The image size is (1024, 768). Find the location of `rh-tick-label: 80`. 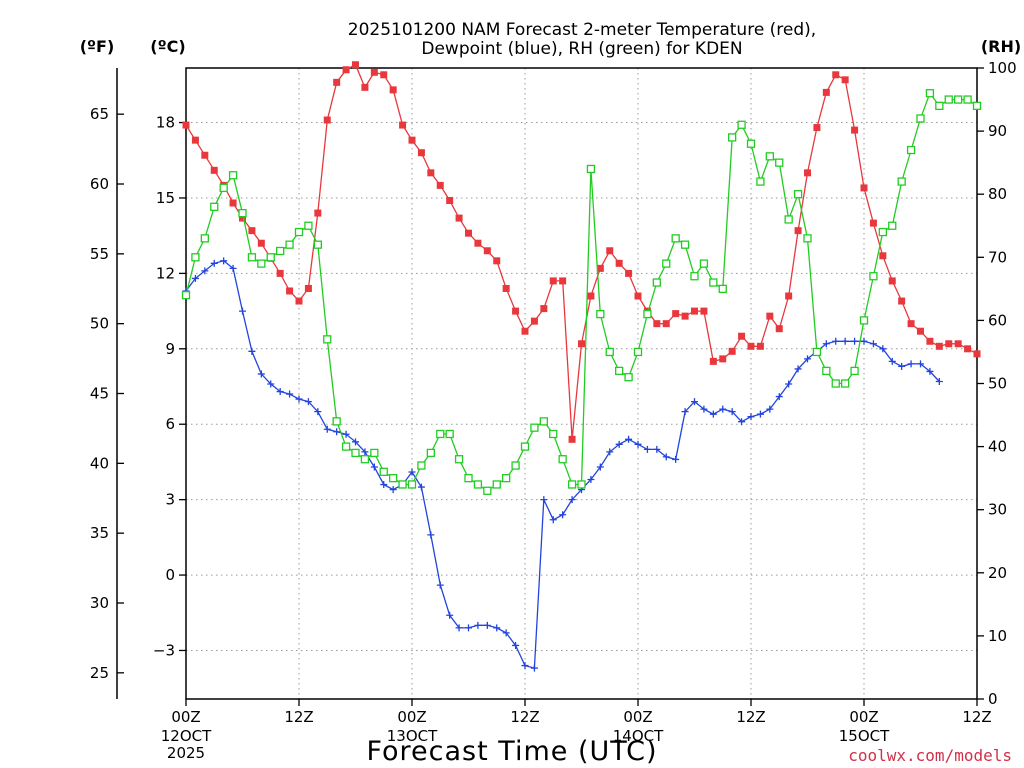

rh-tick-label: 80 is located at coordinates (997, 194).